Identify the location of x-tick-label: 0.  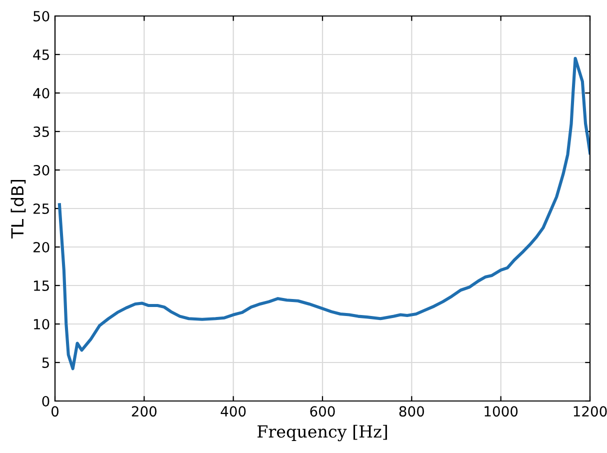
(54, 411).